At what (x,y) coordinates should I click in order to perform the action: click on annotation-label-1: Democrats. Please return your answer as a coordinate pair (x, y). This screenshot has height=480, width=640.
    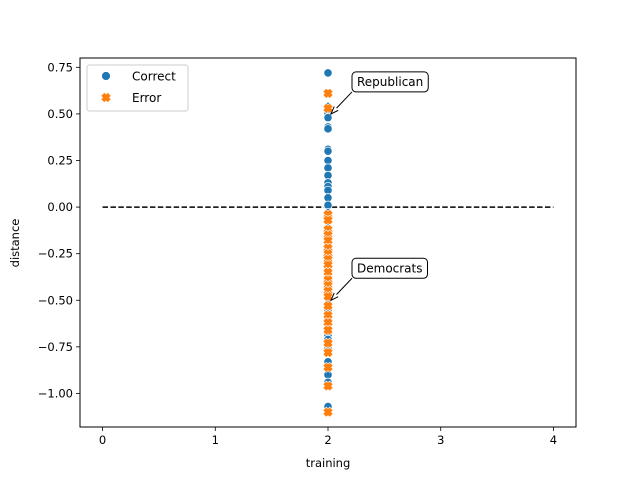
    Looking at the image, I should click on (390, 268).